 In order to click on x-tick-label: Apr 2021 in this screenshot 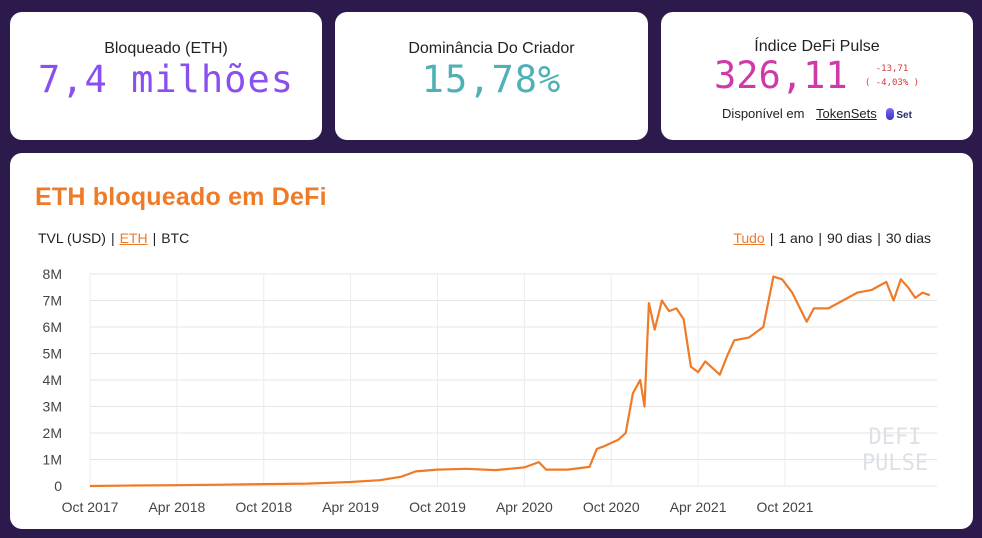, I will do `click(698, 507)`.